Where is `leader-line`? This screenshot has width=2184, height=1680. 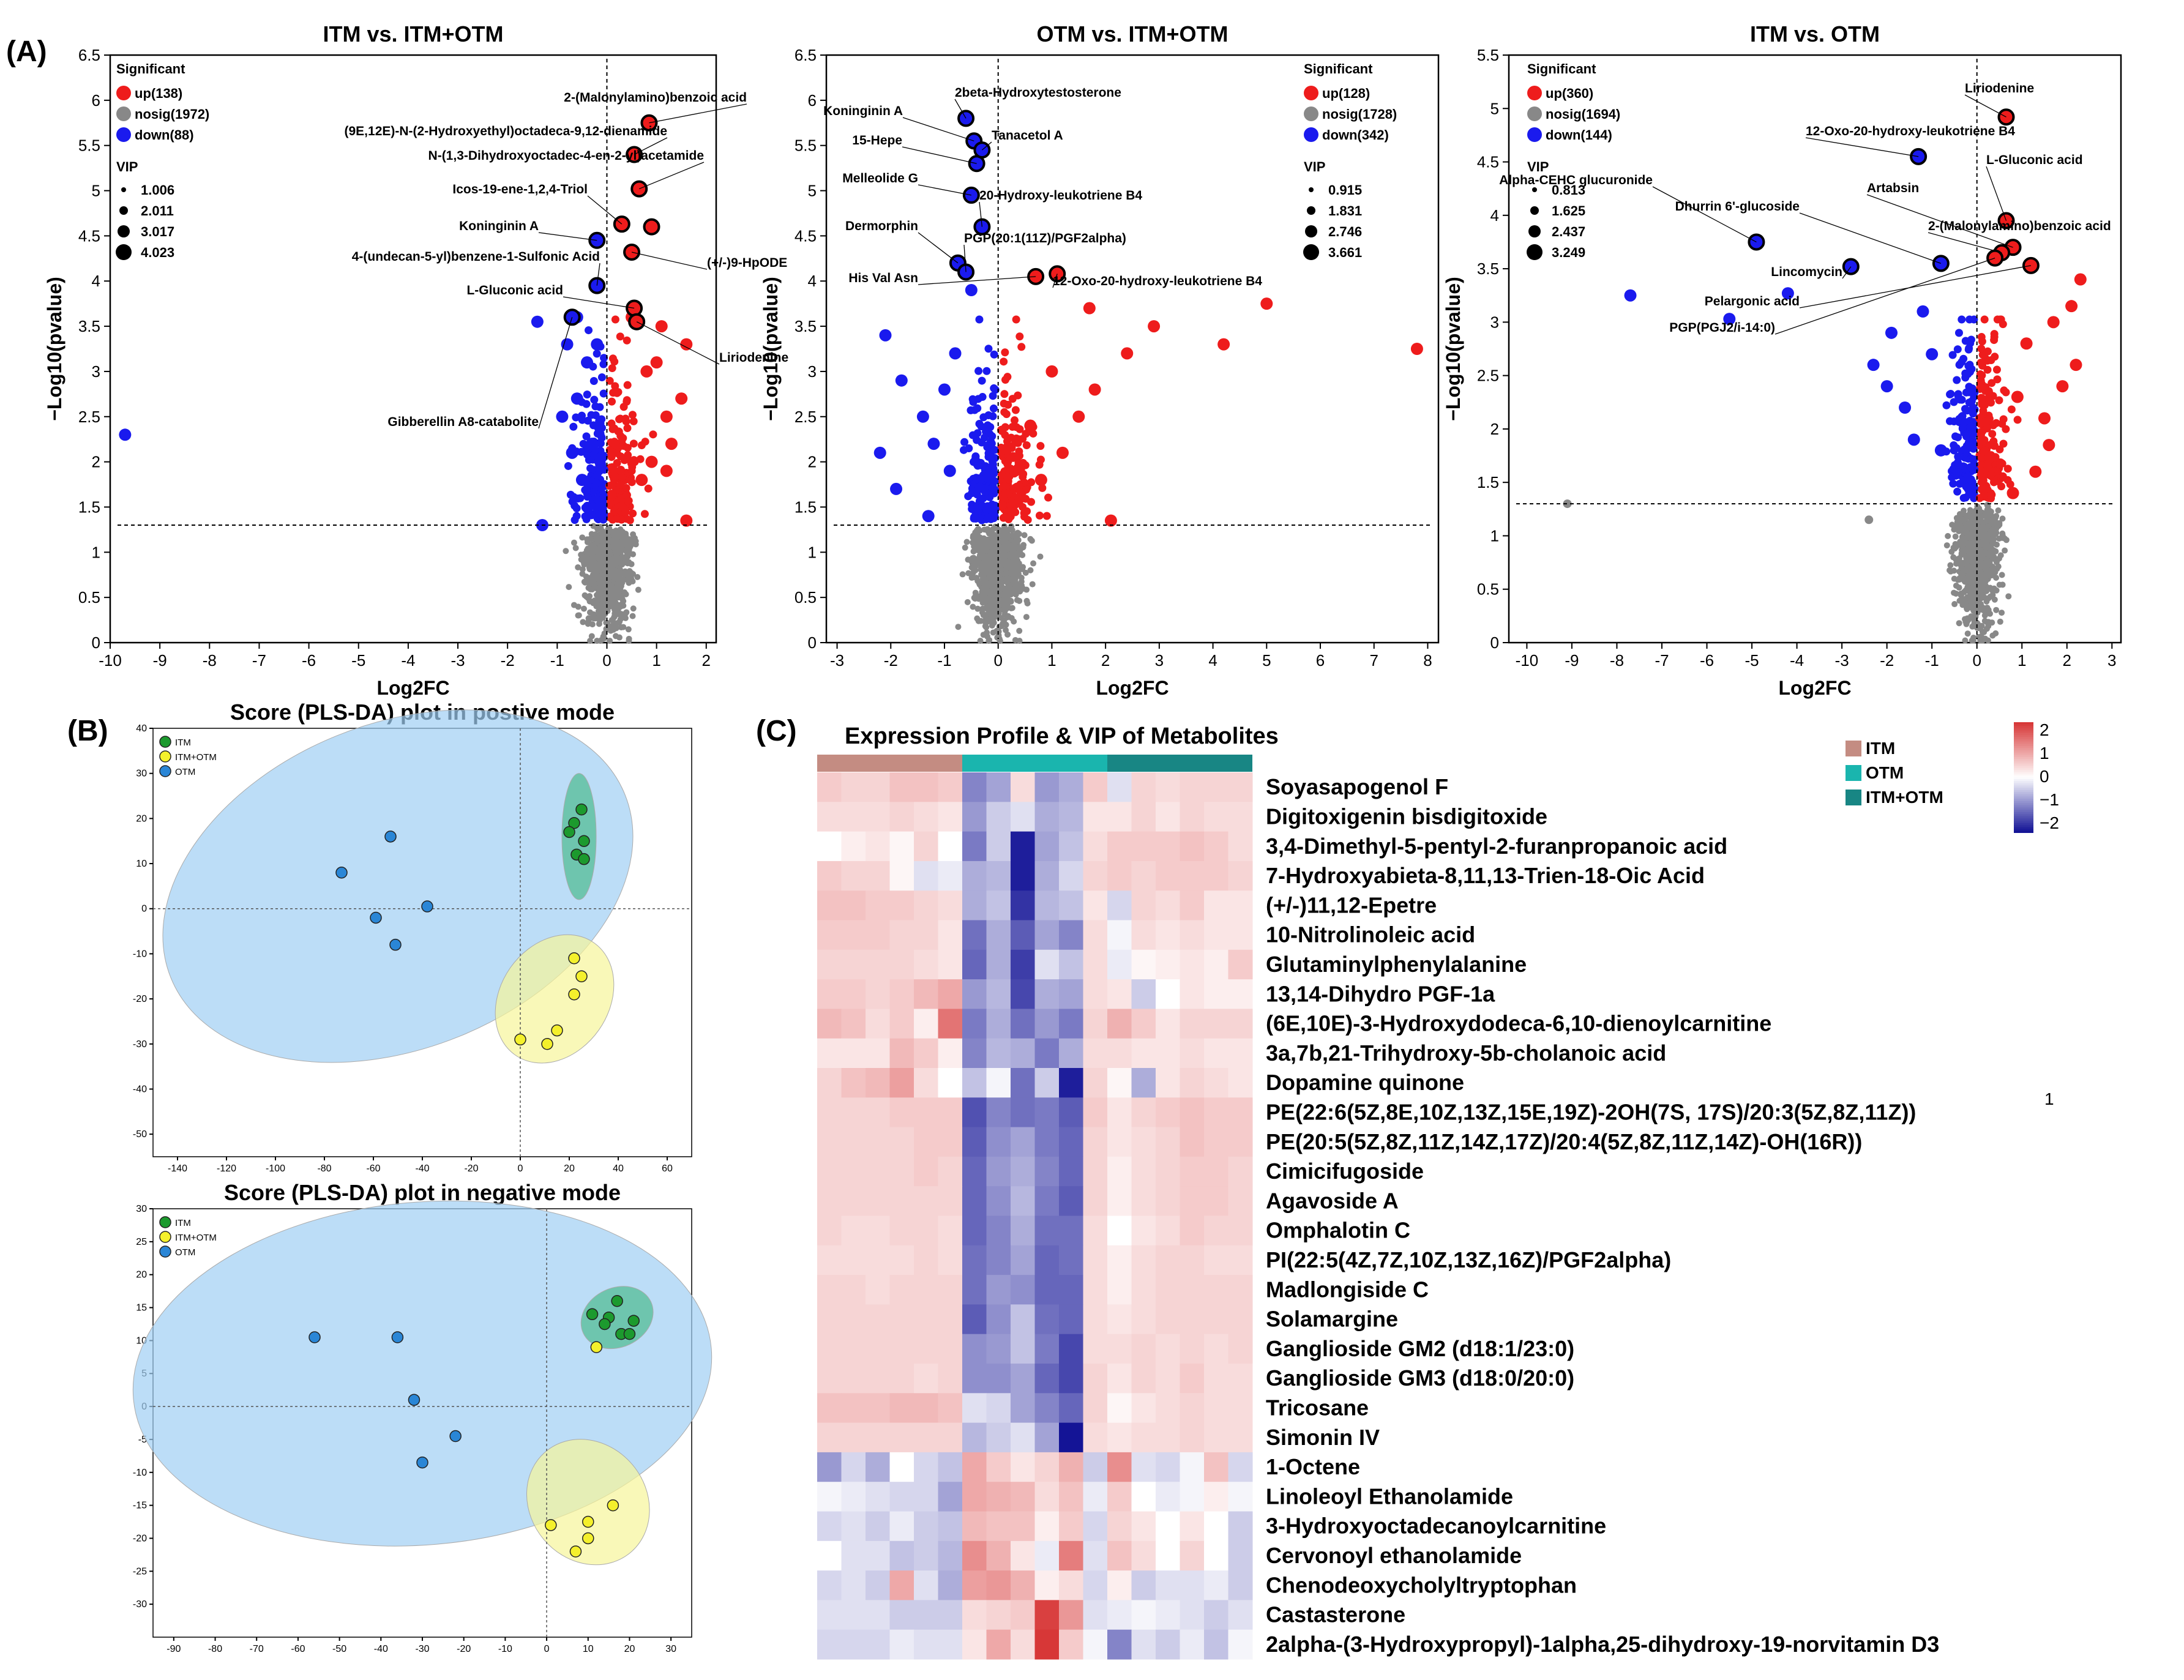 leader-line is located at coordinates (1965, 242).